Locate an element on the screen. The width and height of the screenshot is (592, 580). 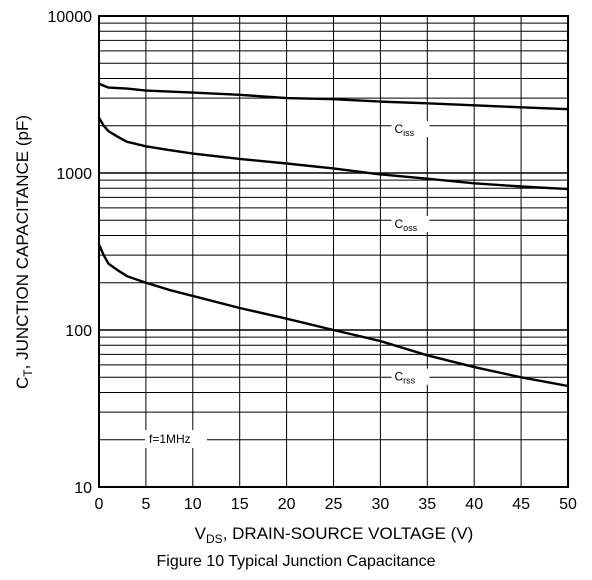
x-tick-label: 10 is located at coordinates (193, 504).